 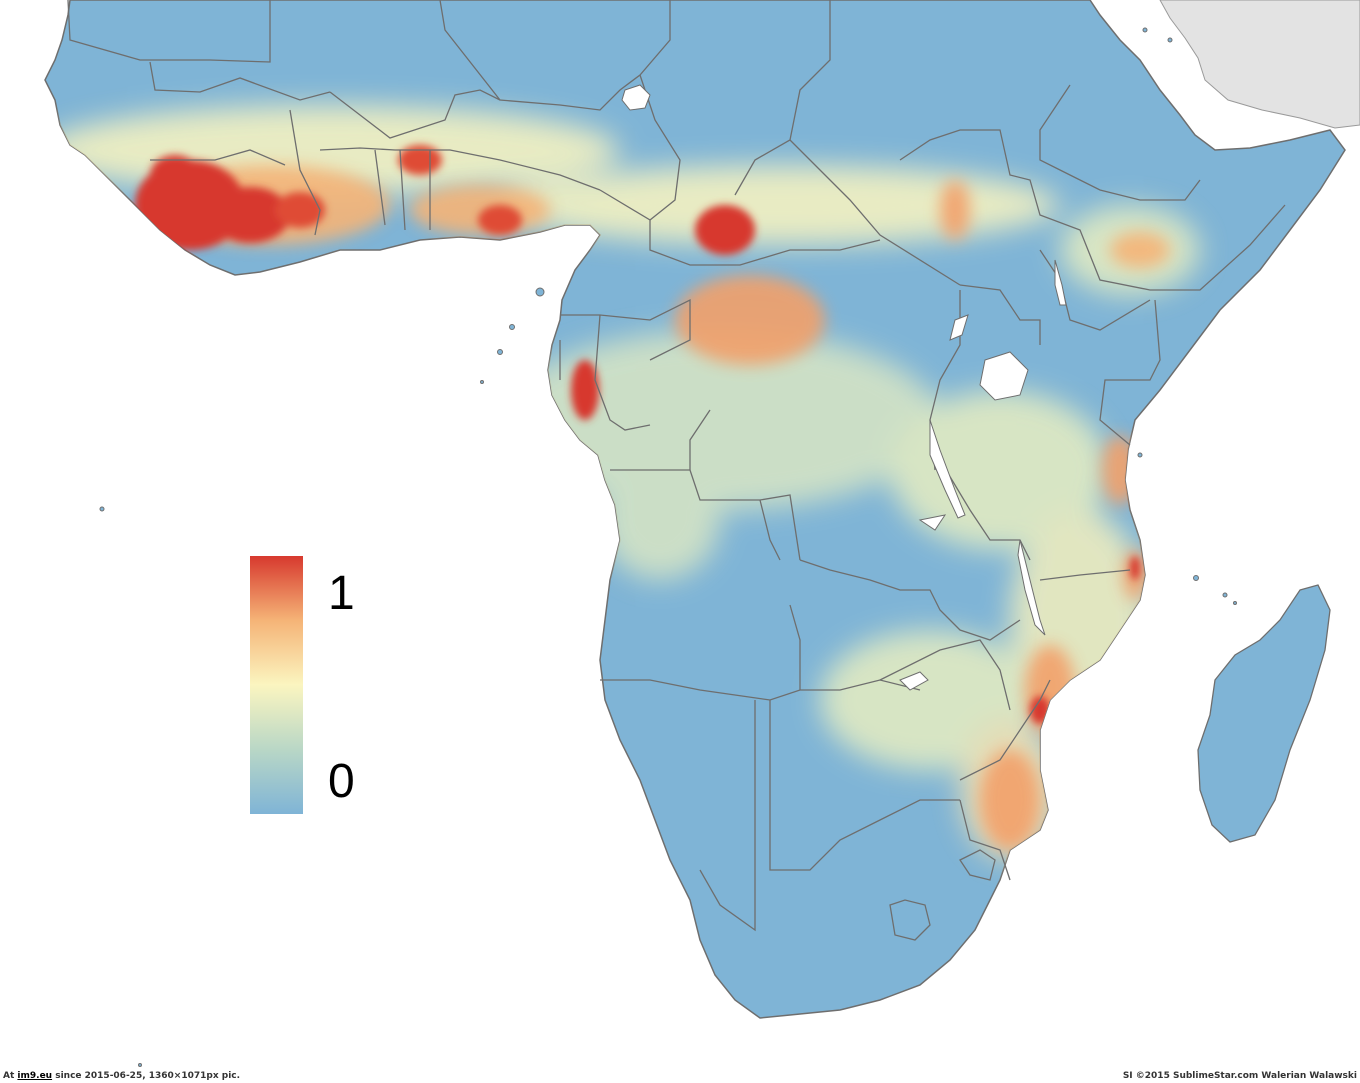 What do you see at coordinates (341, 593) in the screenshot?
I see `legend-max-label: 1` at bounding box center [341, 593].